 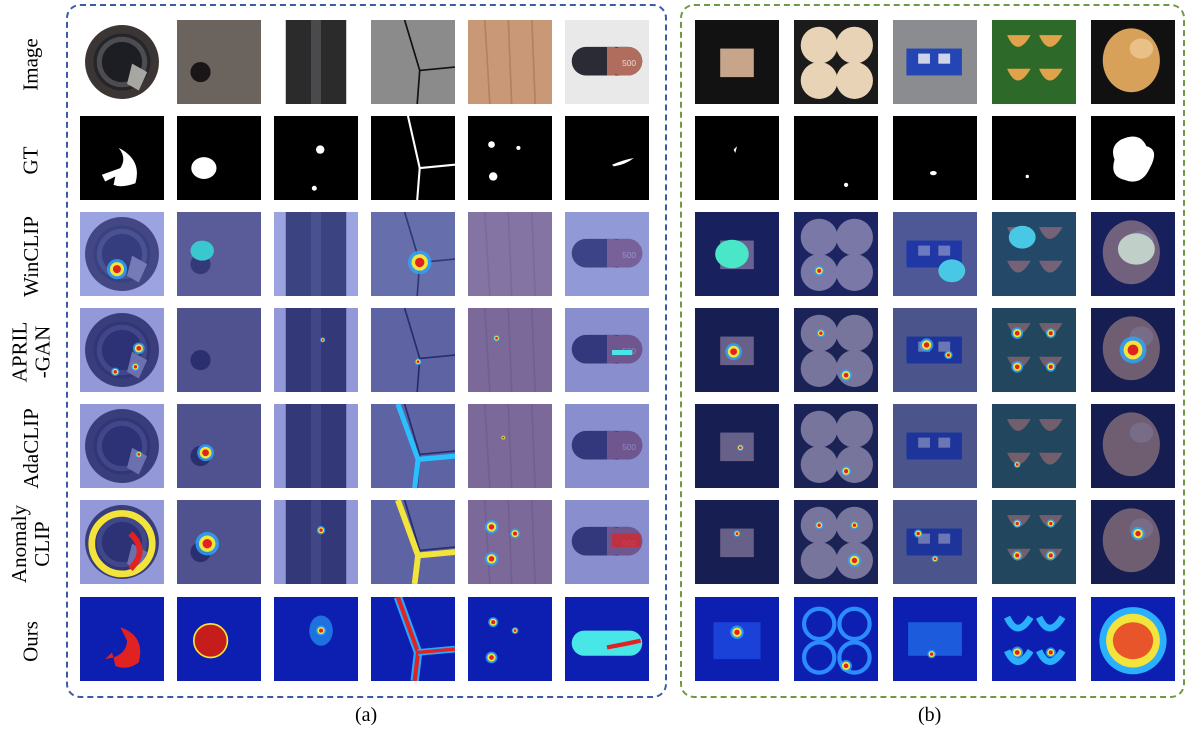 What do you see at coordinates (607, 62) in the screenshot?
I see `input-image: 500` at bounding box center [607, 62].